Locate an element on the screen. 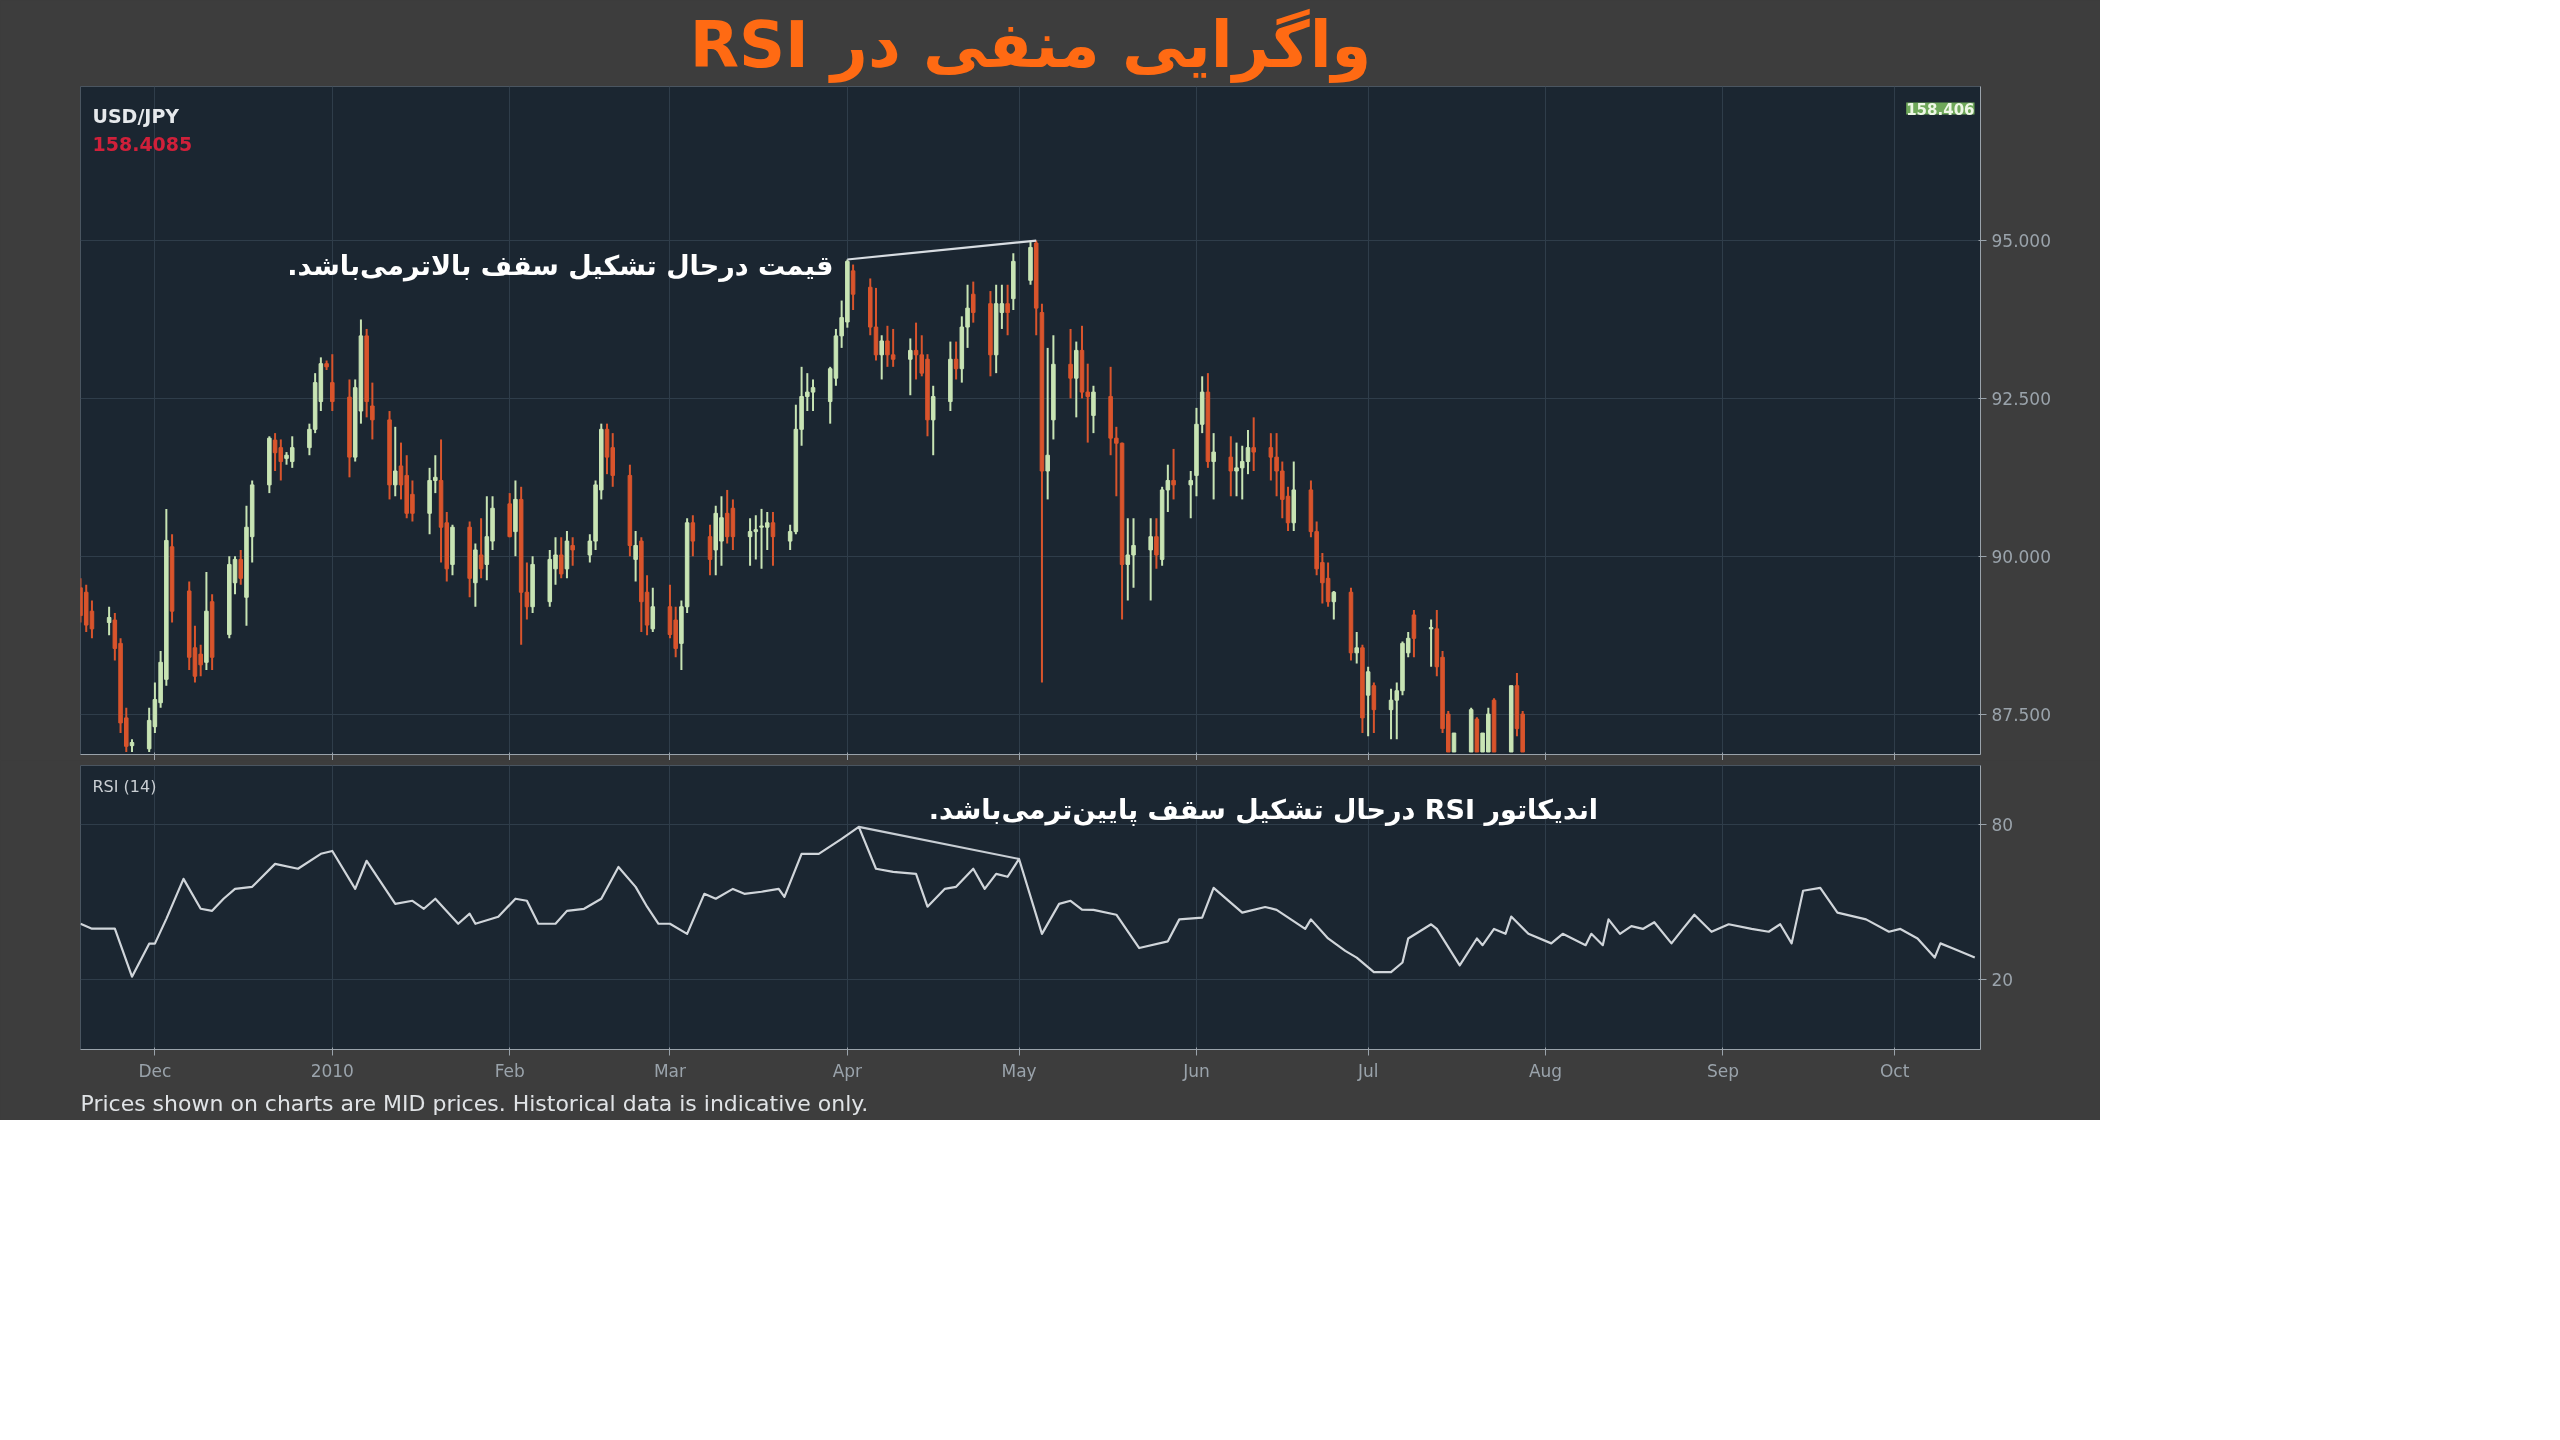 This screenshot has height=1440, width=2560. x-tick-label: Mar is located at coordinates (670, 1070).